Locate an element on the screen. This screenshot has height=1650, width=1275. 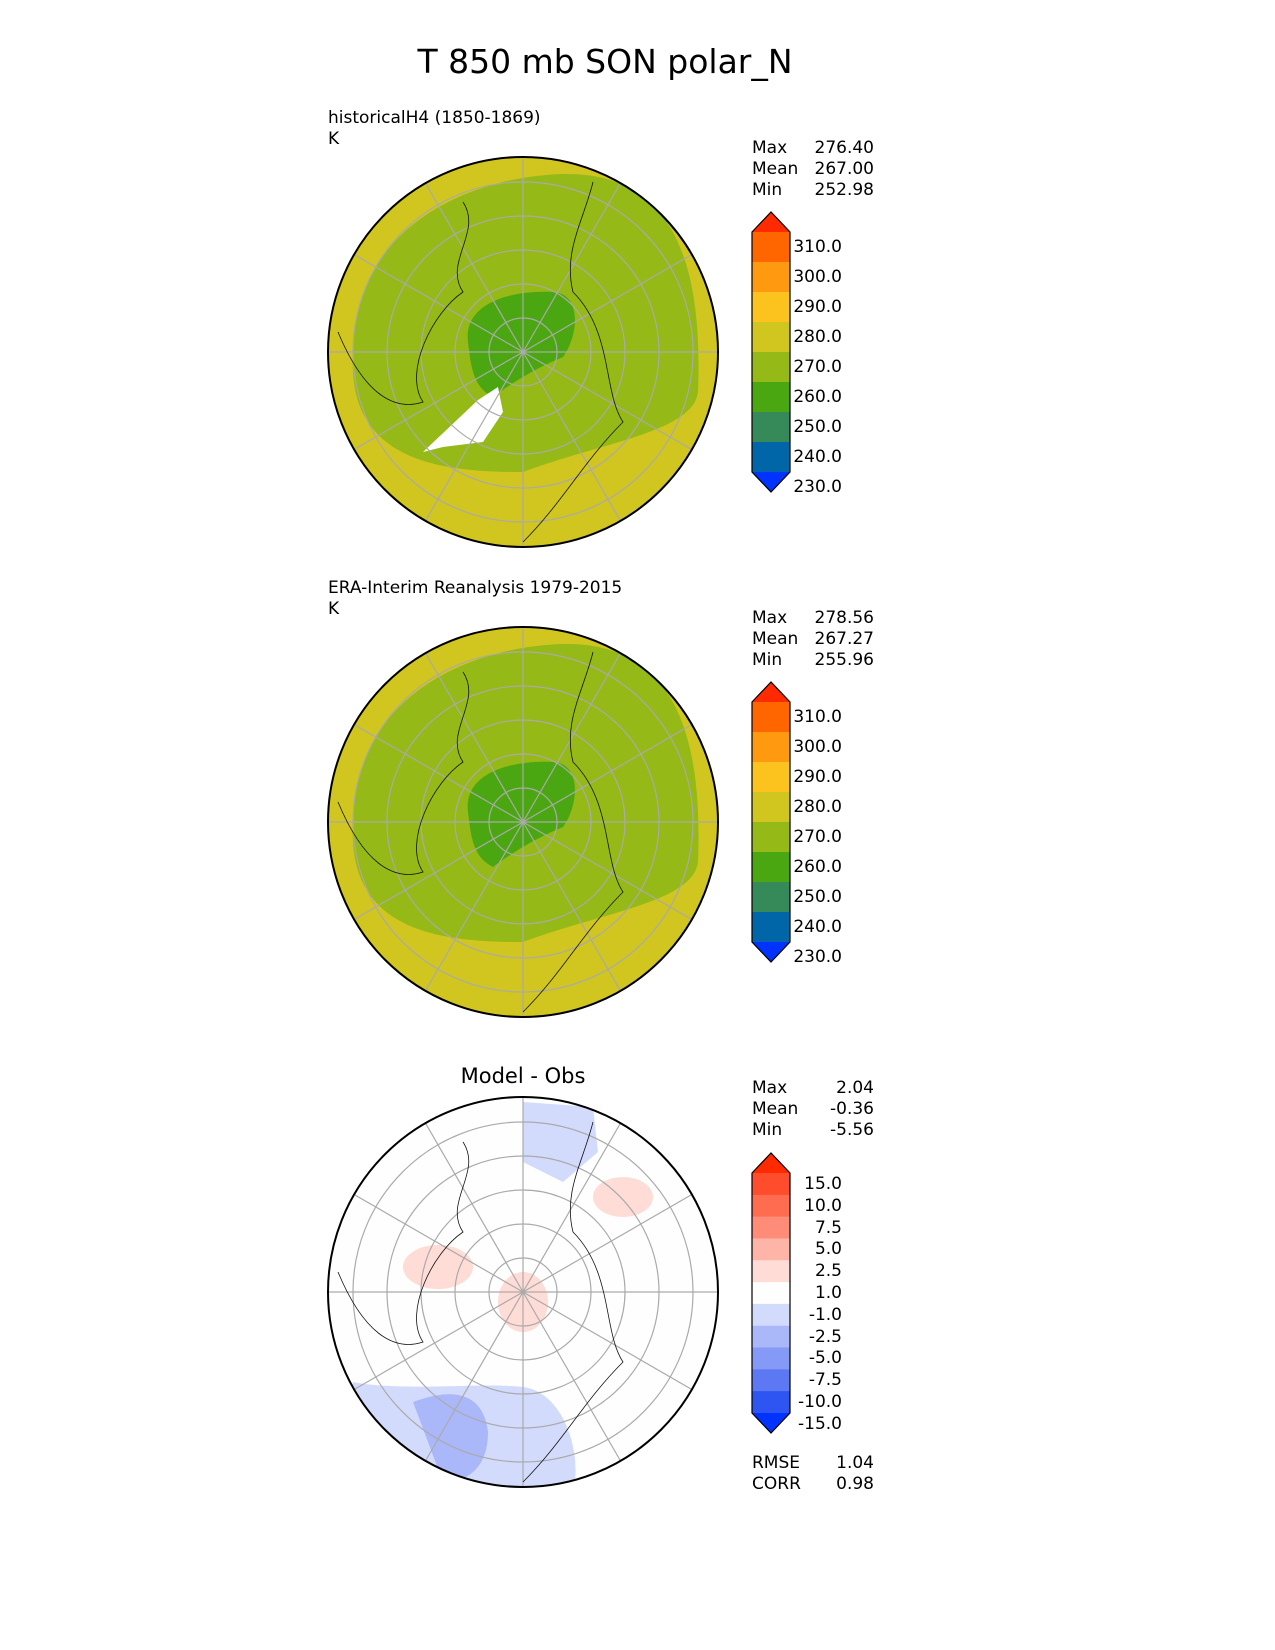
panel2-polar-map is located at coordinates (523, 822).